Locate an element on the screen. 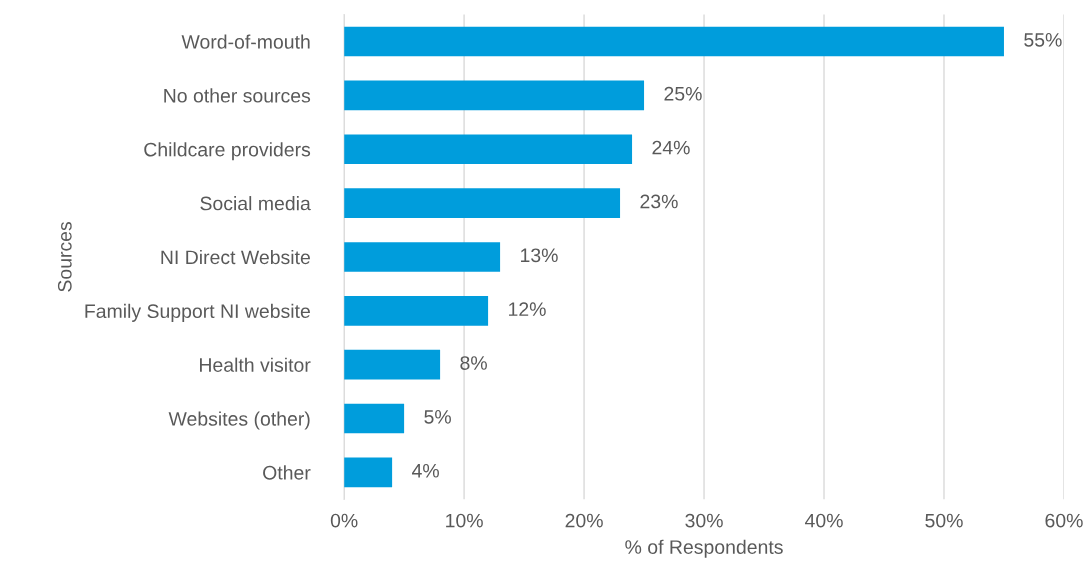 This screenshot has height=584, width=1089. x-tick-label: 30% is located at coordinates (704, 520).